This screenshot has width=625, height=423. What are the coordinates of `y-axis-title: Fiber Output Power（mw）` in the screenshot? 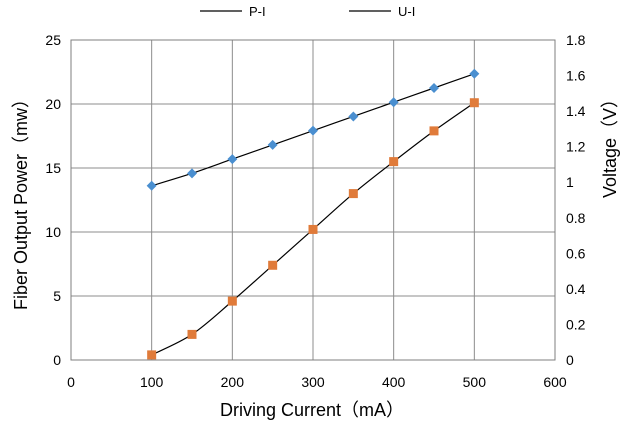 It's located at (21, 200).